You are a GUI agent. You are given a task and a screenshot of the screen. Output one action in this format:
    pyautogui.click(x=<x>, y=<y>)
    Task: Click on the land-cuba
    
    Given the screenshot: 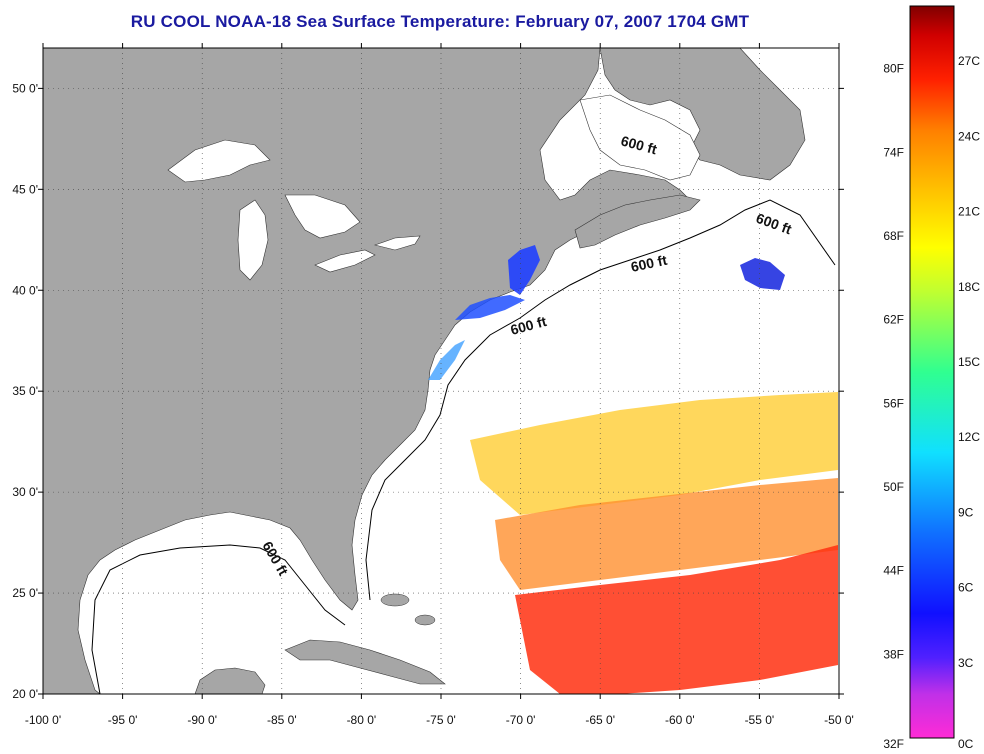 What is the action you would take?
    pyautogui.click(x=365, y=662)
    